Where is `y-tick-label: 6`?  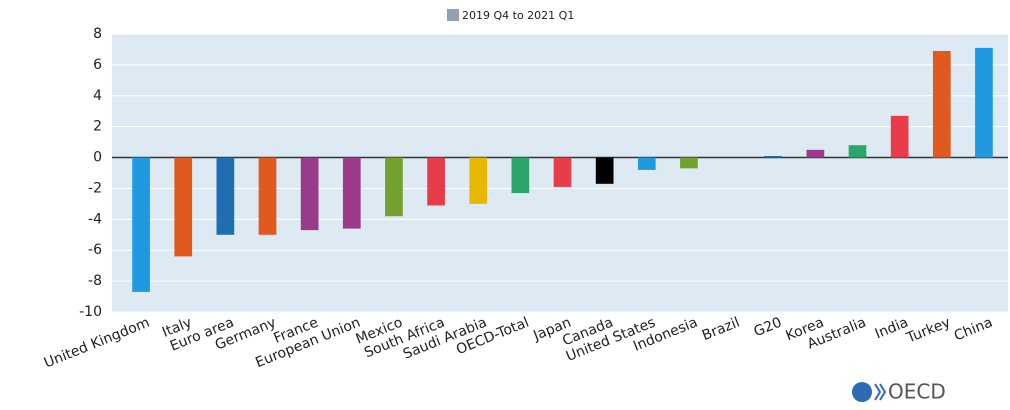 y-tick-label: 6 is located at coordinates (97, 65).